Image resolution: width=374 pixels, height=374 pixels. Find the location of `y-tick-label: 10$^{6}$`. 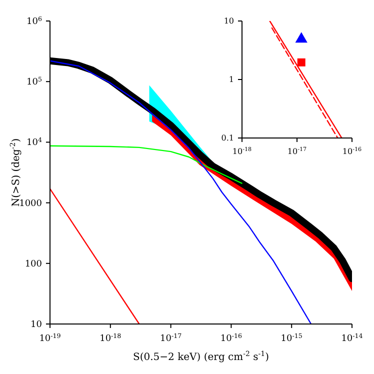

y-tick-label: 10$^{6}$ is located at coordinates (34, 21).